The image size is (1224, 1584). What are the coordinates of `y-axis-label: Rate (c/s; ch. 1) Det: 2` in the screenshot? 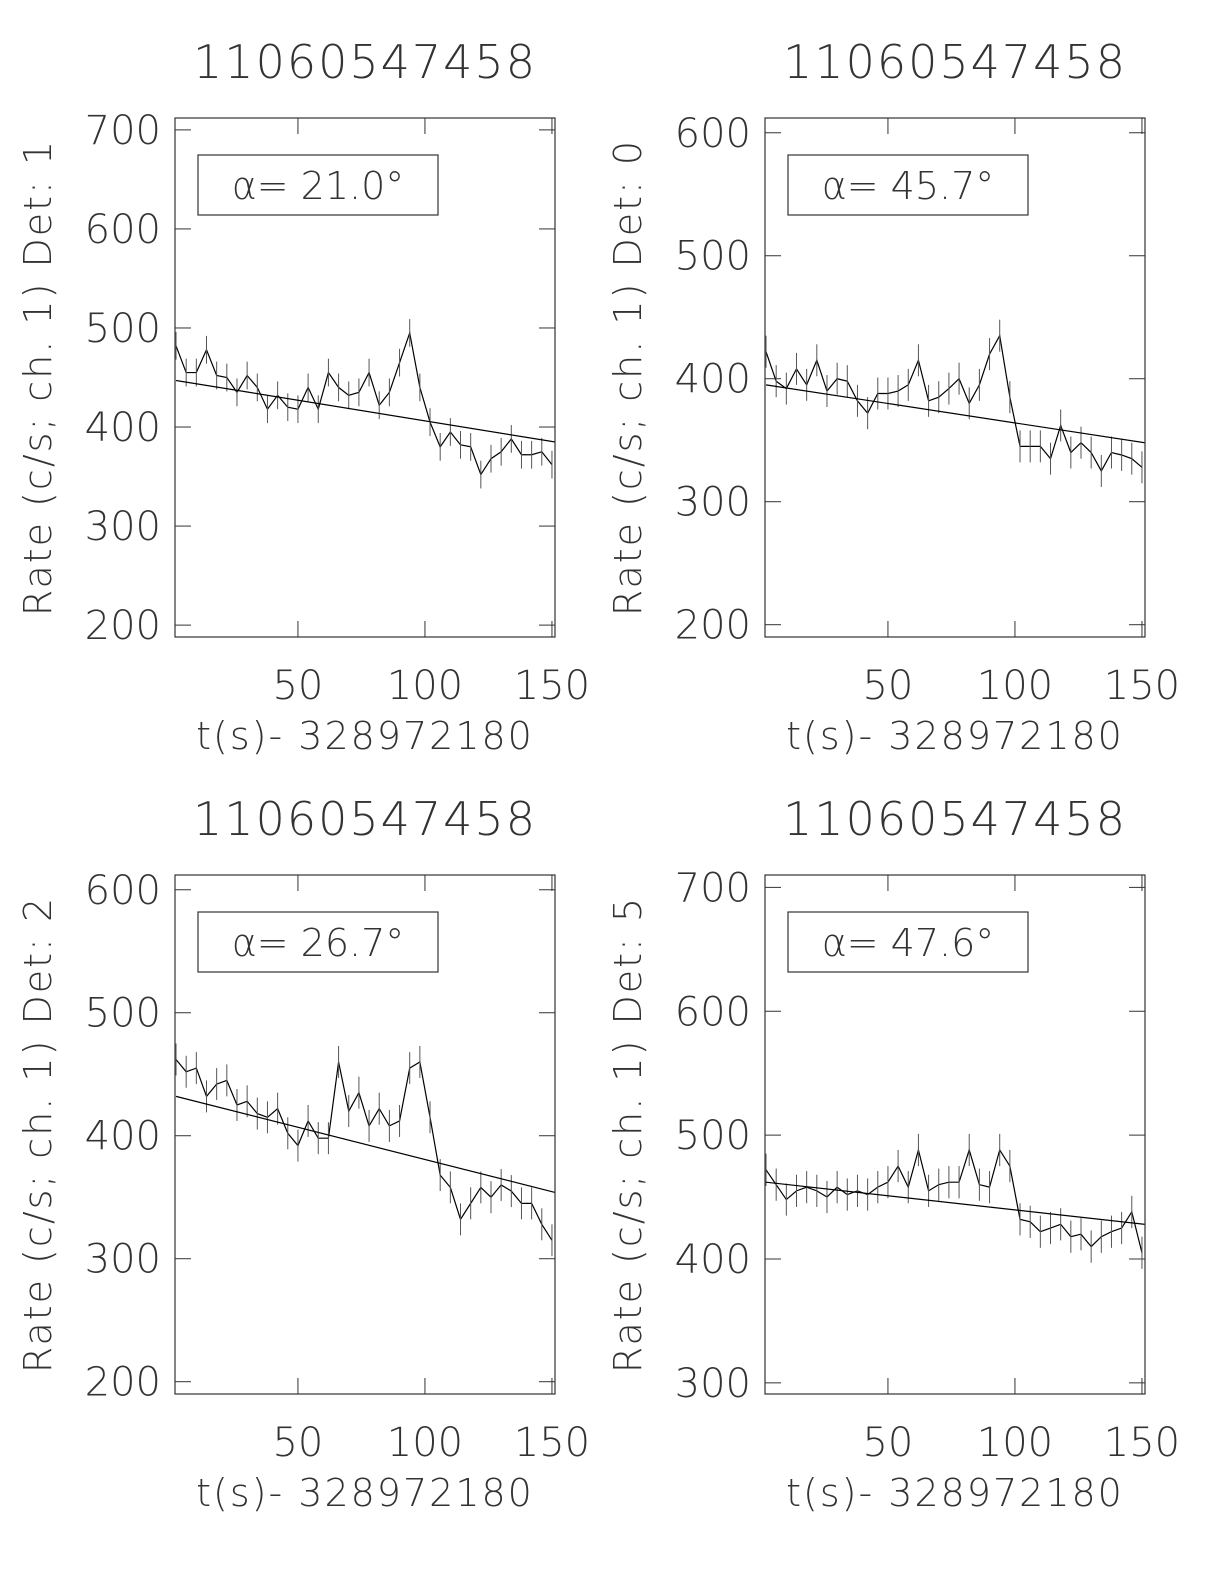 It's located at (38, 1134).